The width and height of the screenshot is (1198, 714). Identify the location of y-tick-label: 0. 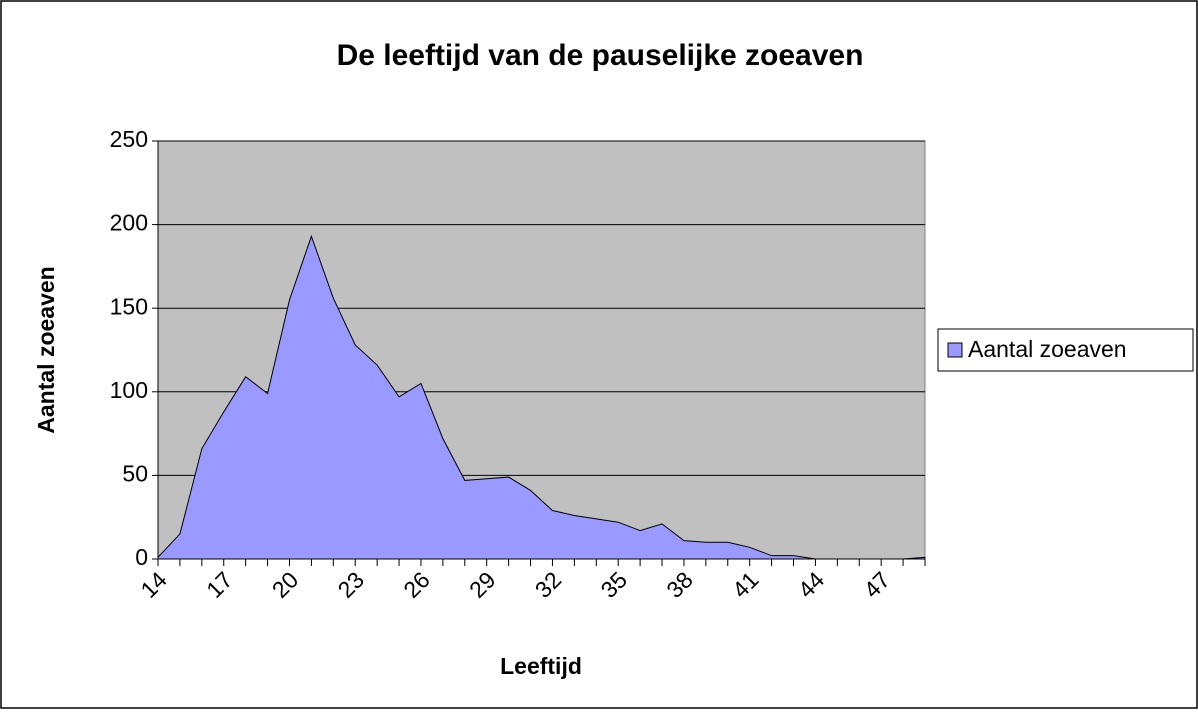
(141, 557).